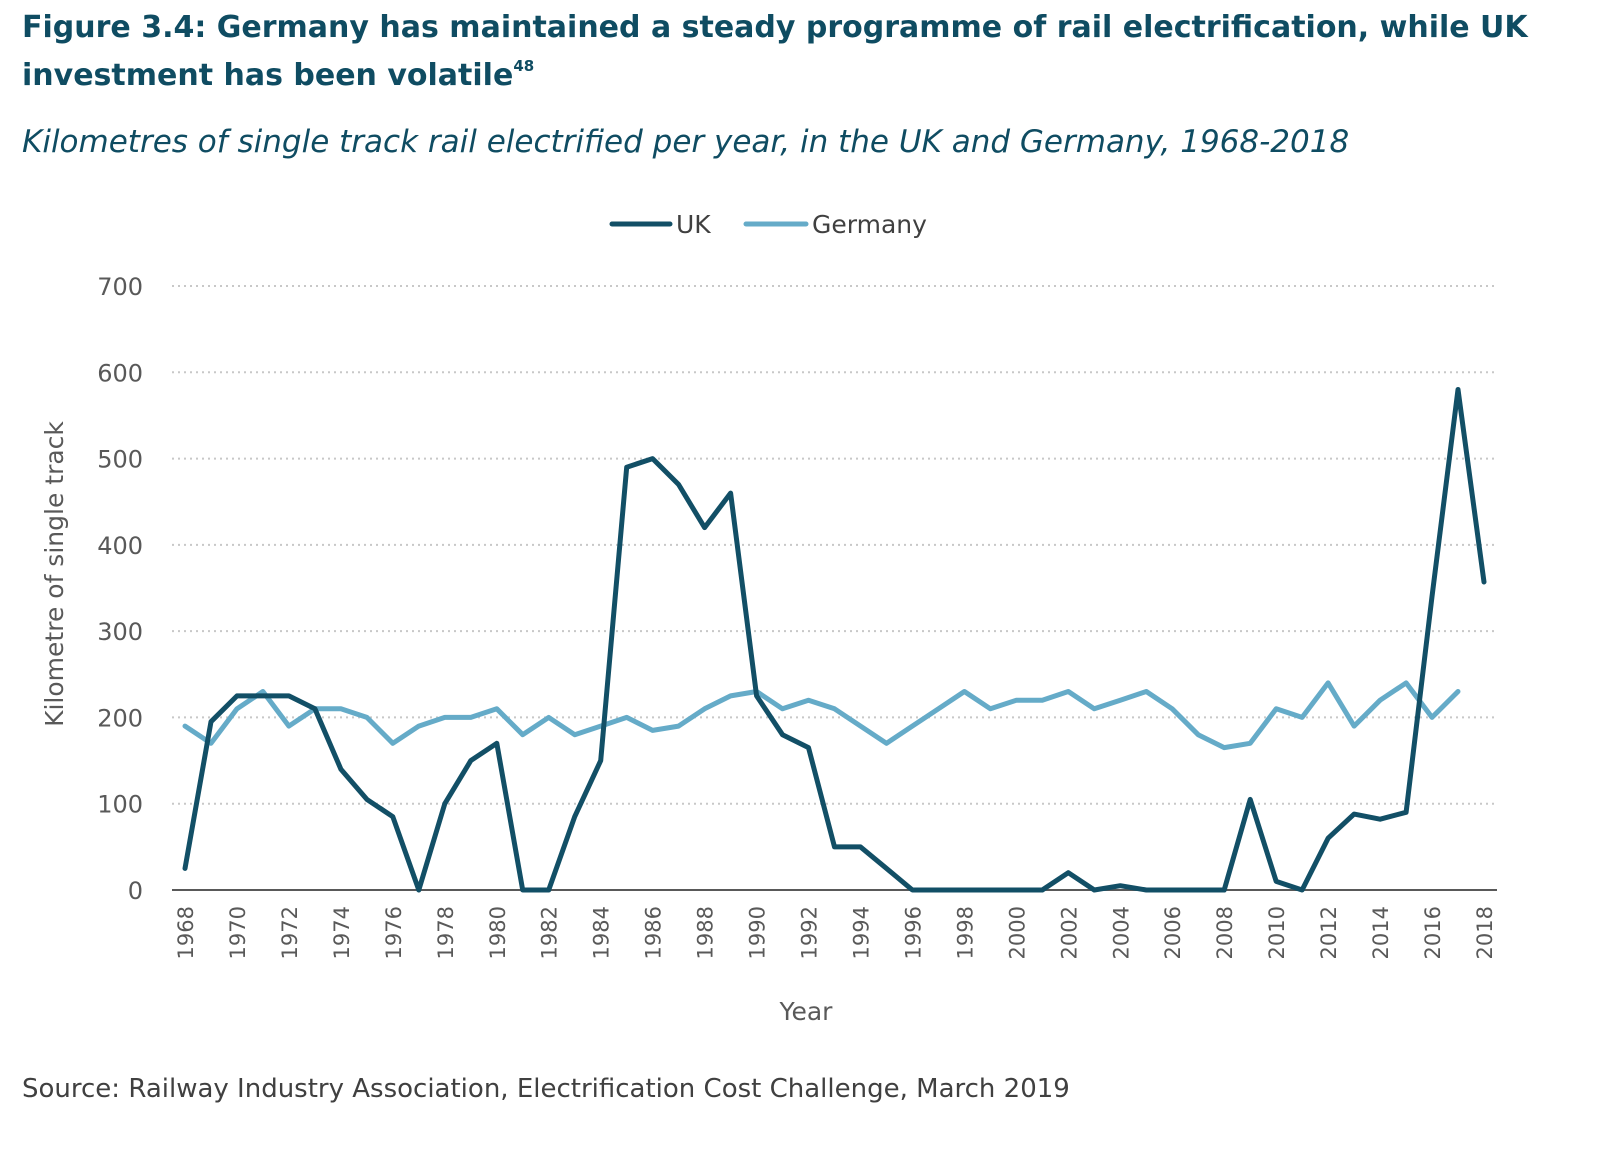 This screenshot has width=1600, height=1174. Describe the element at coordinates (821, 715) in the screenshot. I see `series-line-germany` at that location.